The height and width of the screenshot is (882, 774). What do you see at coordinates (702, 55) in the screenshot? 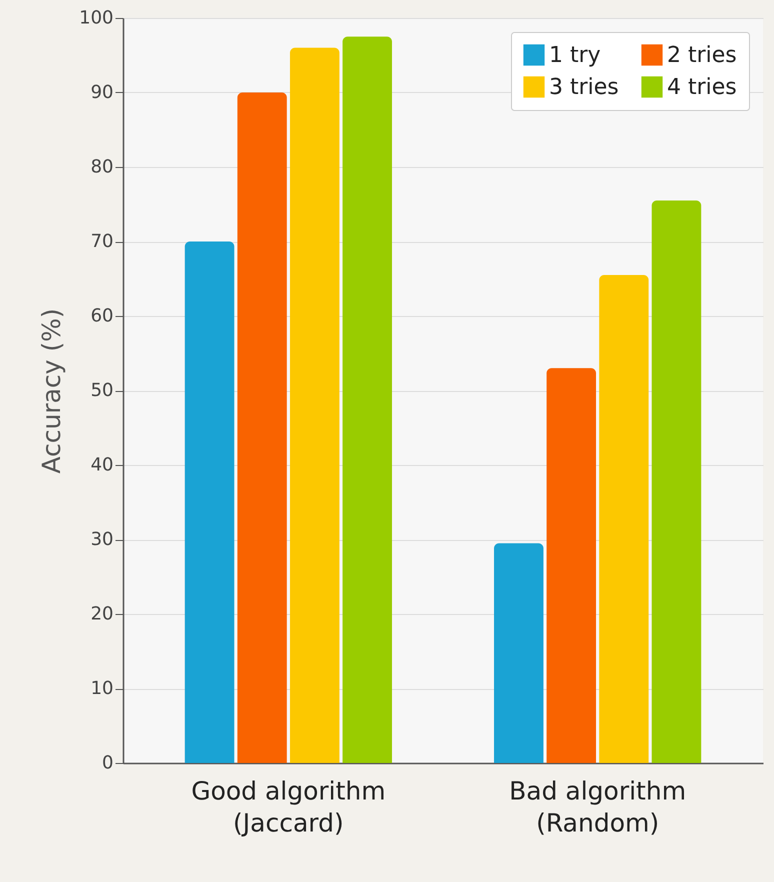
I see `legend-label: 2 tries` at bounding box center [702, 55].